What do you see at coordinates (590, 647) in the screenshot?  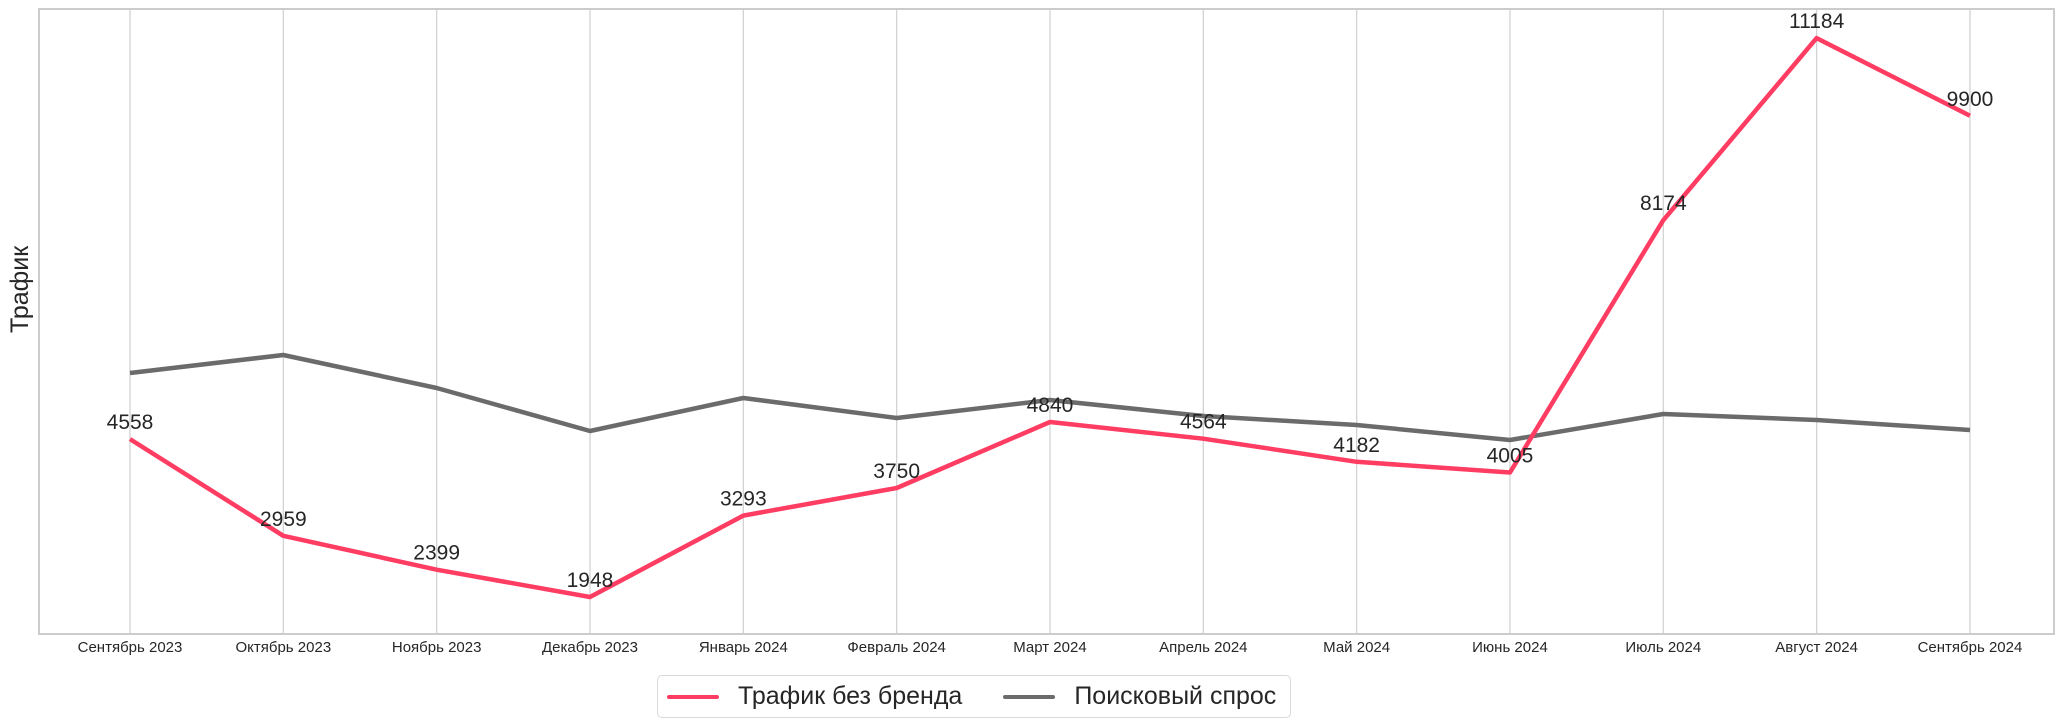 I see `x-tick-label: Декабрь 2023` at bounding box center [590, 647].